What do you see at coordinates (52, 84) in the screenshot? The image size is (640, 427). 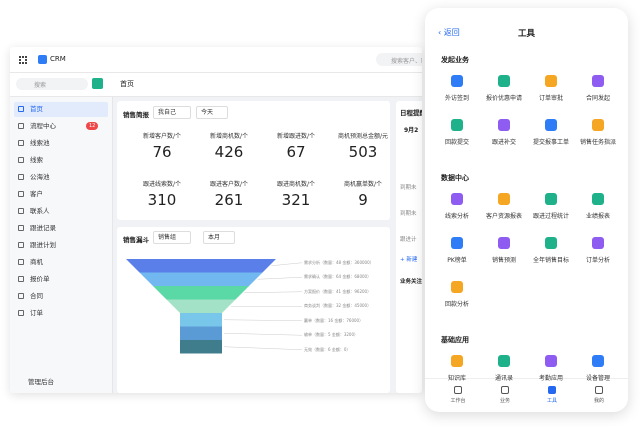 I see `side-search: 搜索` at bounding box center [52, 84].